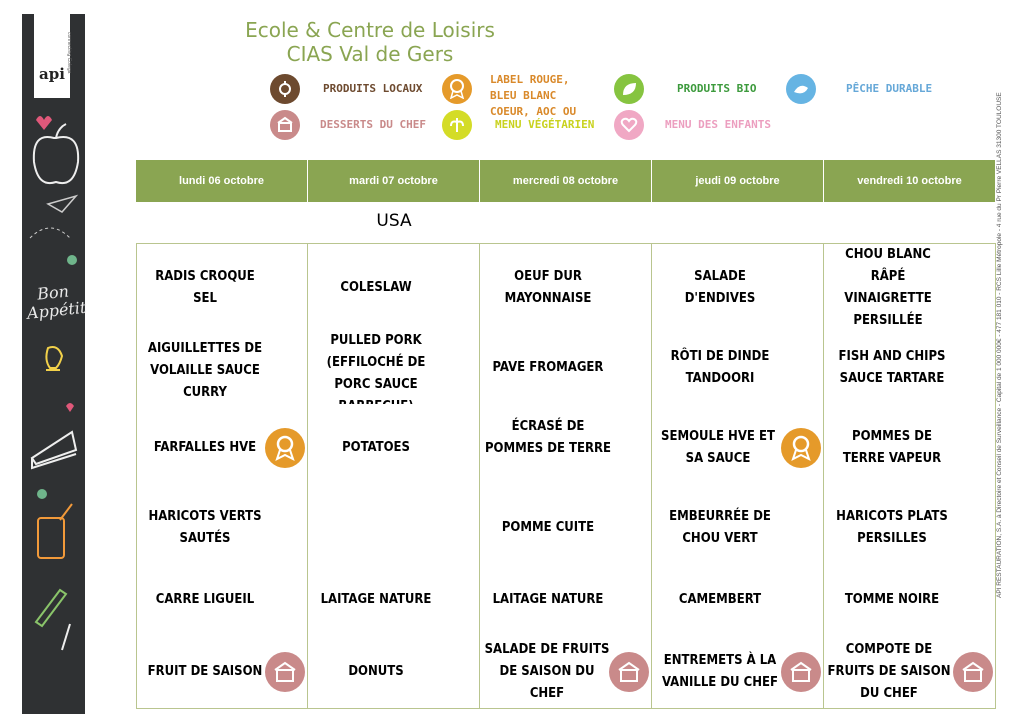  Describe the element at coordinates (720, 287) in the screenshot. I see `menu-item: SALADE D'ENDIVES` at that location.